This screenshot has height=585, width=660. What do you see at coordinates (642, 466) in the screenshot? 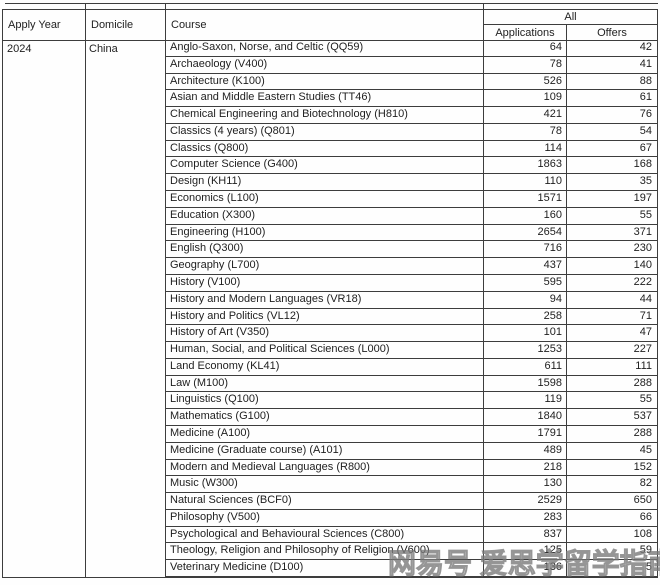
I see `offers-cell: 152` at bounding box center [642, 466].